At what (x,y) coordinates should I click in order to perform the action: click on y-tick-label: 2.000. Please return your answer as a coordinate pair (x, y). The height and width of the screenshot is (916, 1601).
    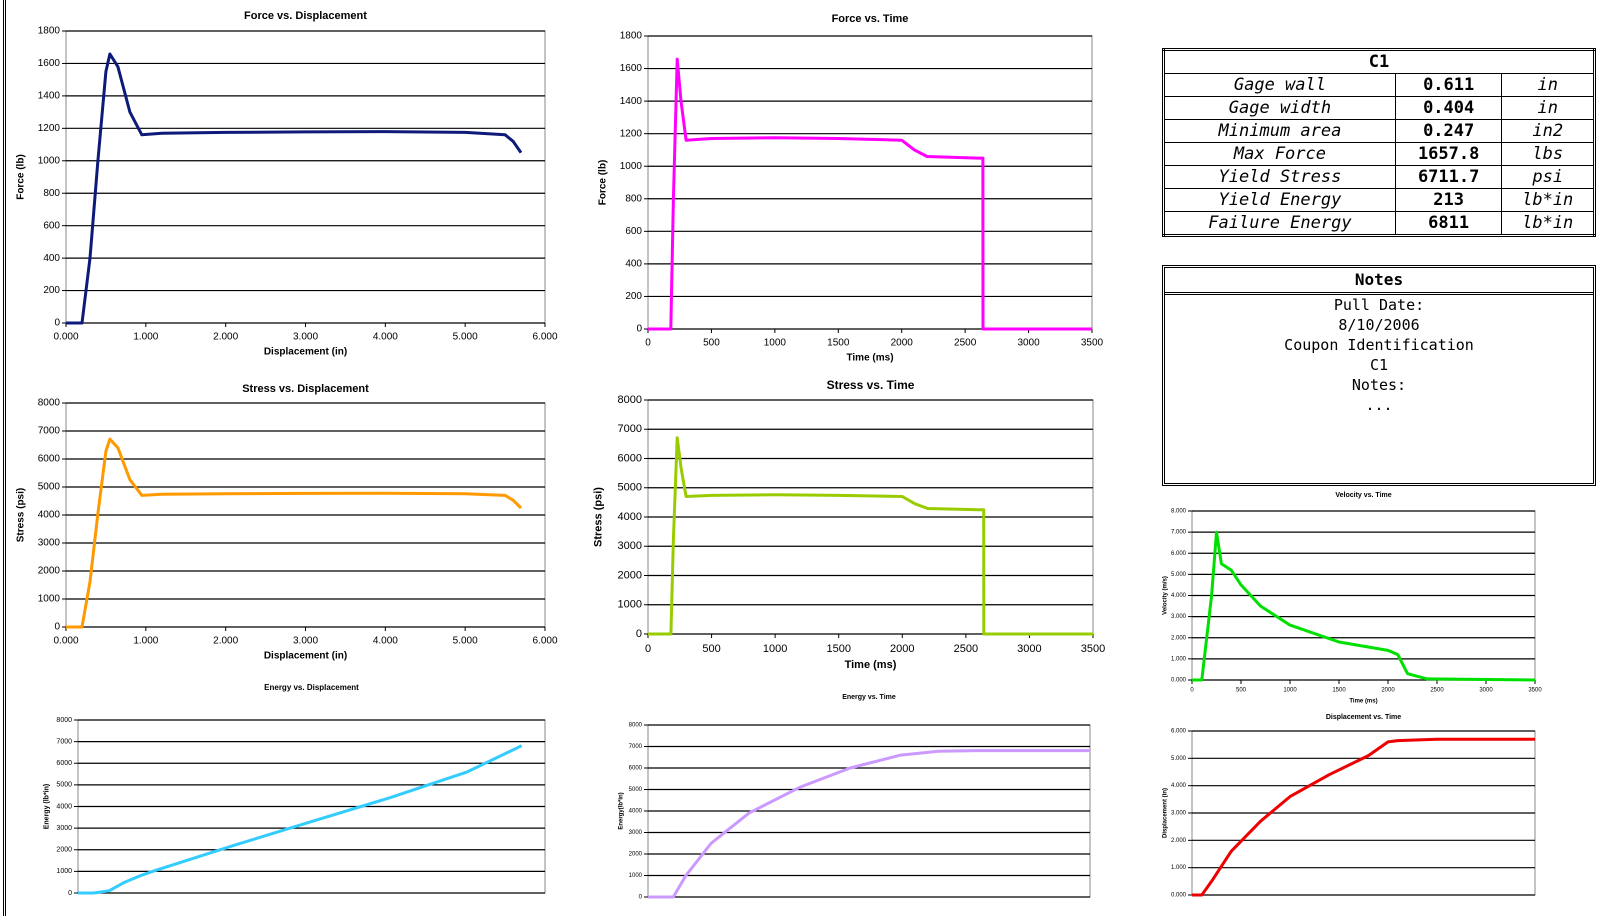
    Looking at the image, I should click on (1179, 638).